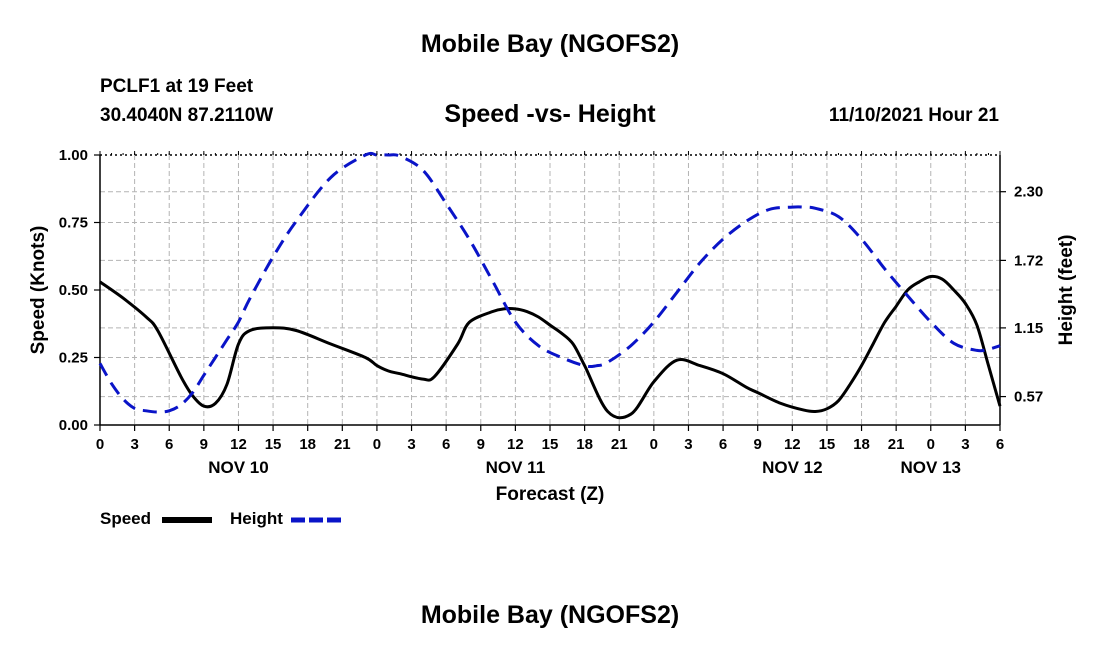 Image resolution: width=1100 pixels, height=650 pixels. What do you see at coordinates (73, 223) in the screenshot?
I see `y-tick-label: 0.75` at bounding box center [73, 223].